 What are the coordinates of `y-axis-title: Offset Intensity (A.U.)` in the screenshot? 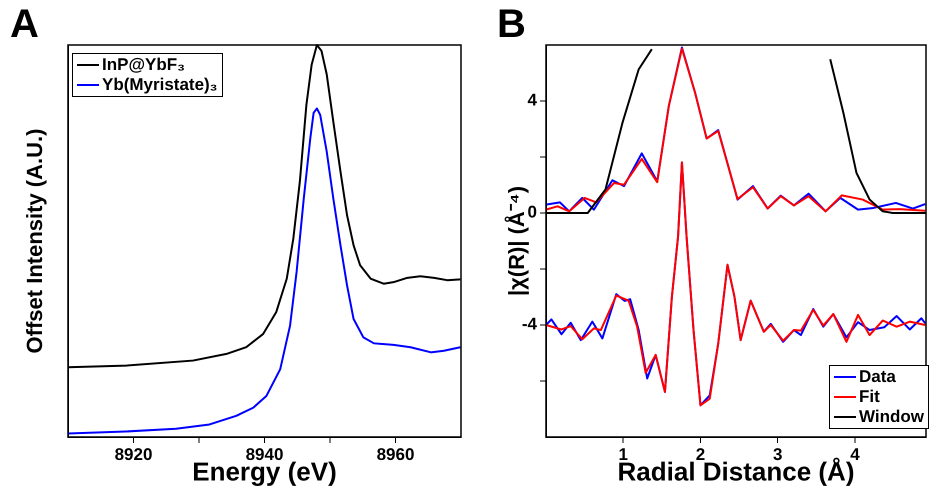 It's located at (35, 241).